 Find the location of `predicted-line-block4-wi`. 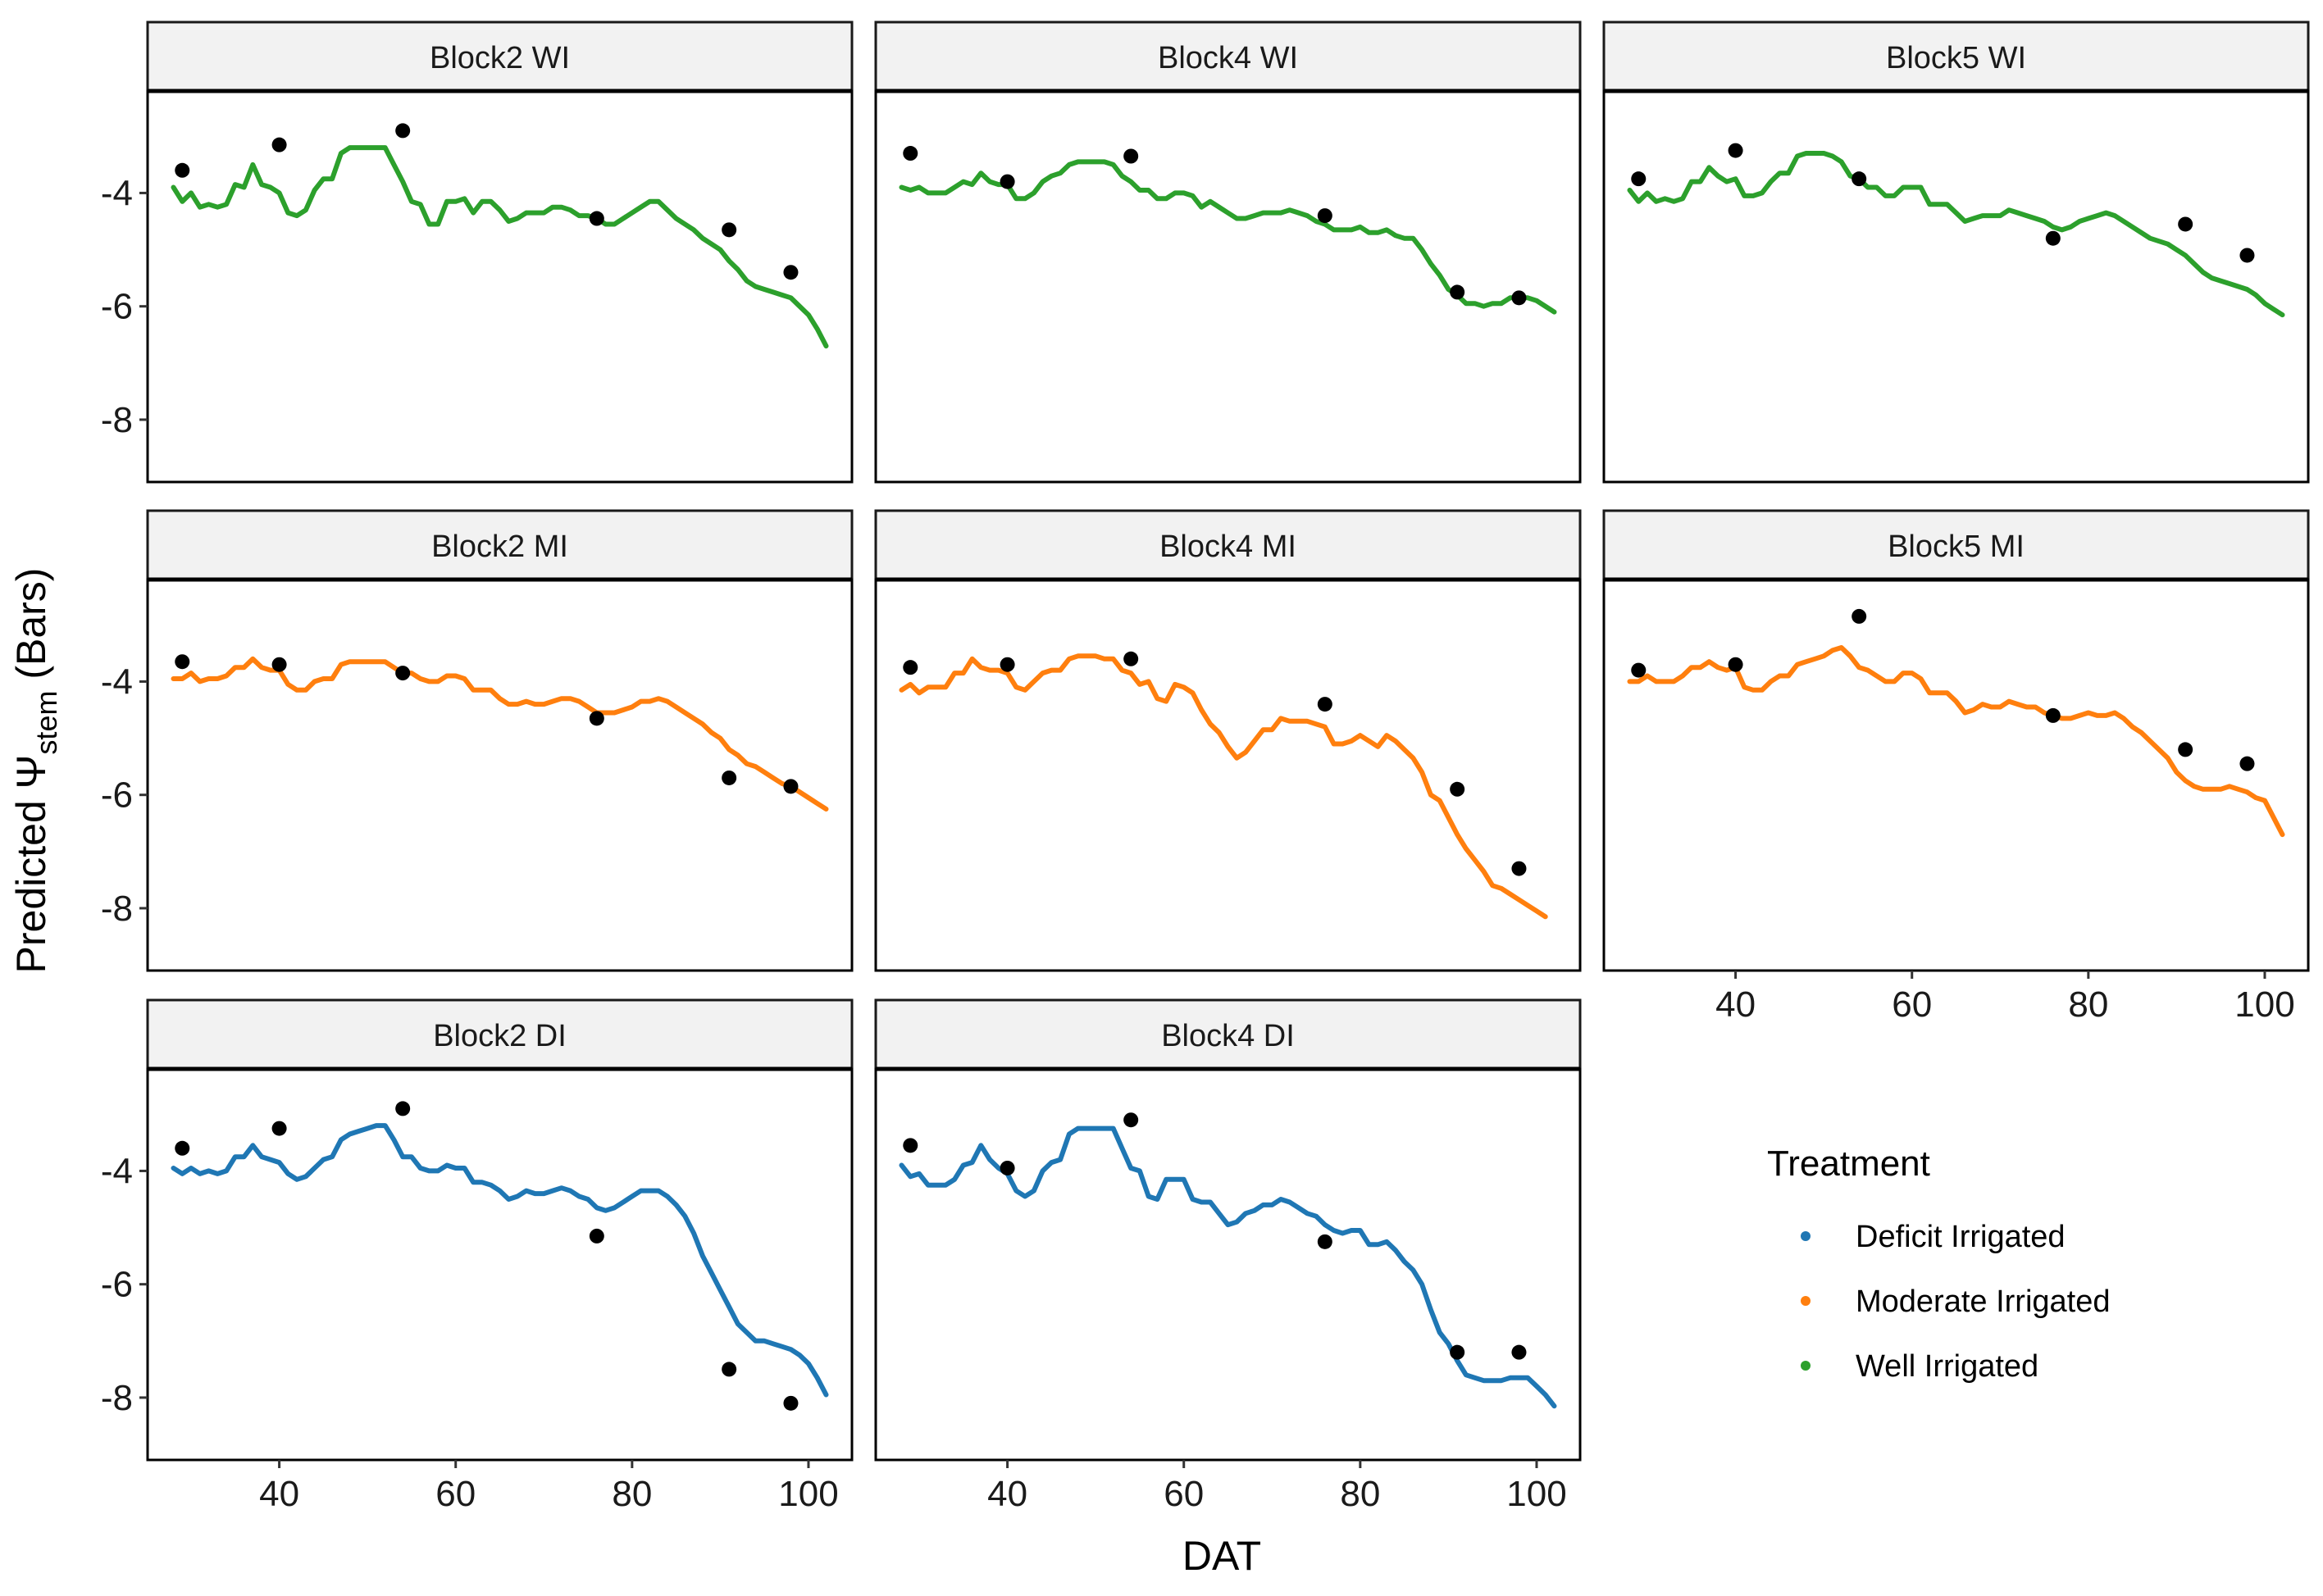

predicted-line-block4-wi is located at coordinates (1228, 237).